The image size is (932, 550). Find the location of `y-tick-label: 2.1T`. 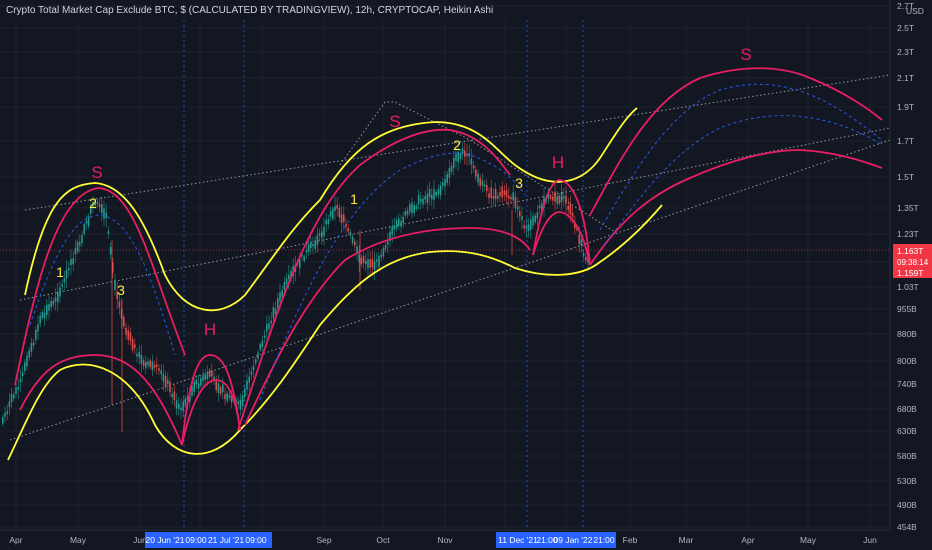

y-tick-label: 2.1T is located at coordinates (905, 78).